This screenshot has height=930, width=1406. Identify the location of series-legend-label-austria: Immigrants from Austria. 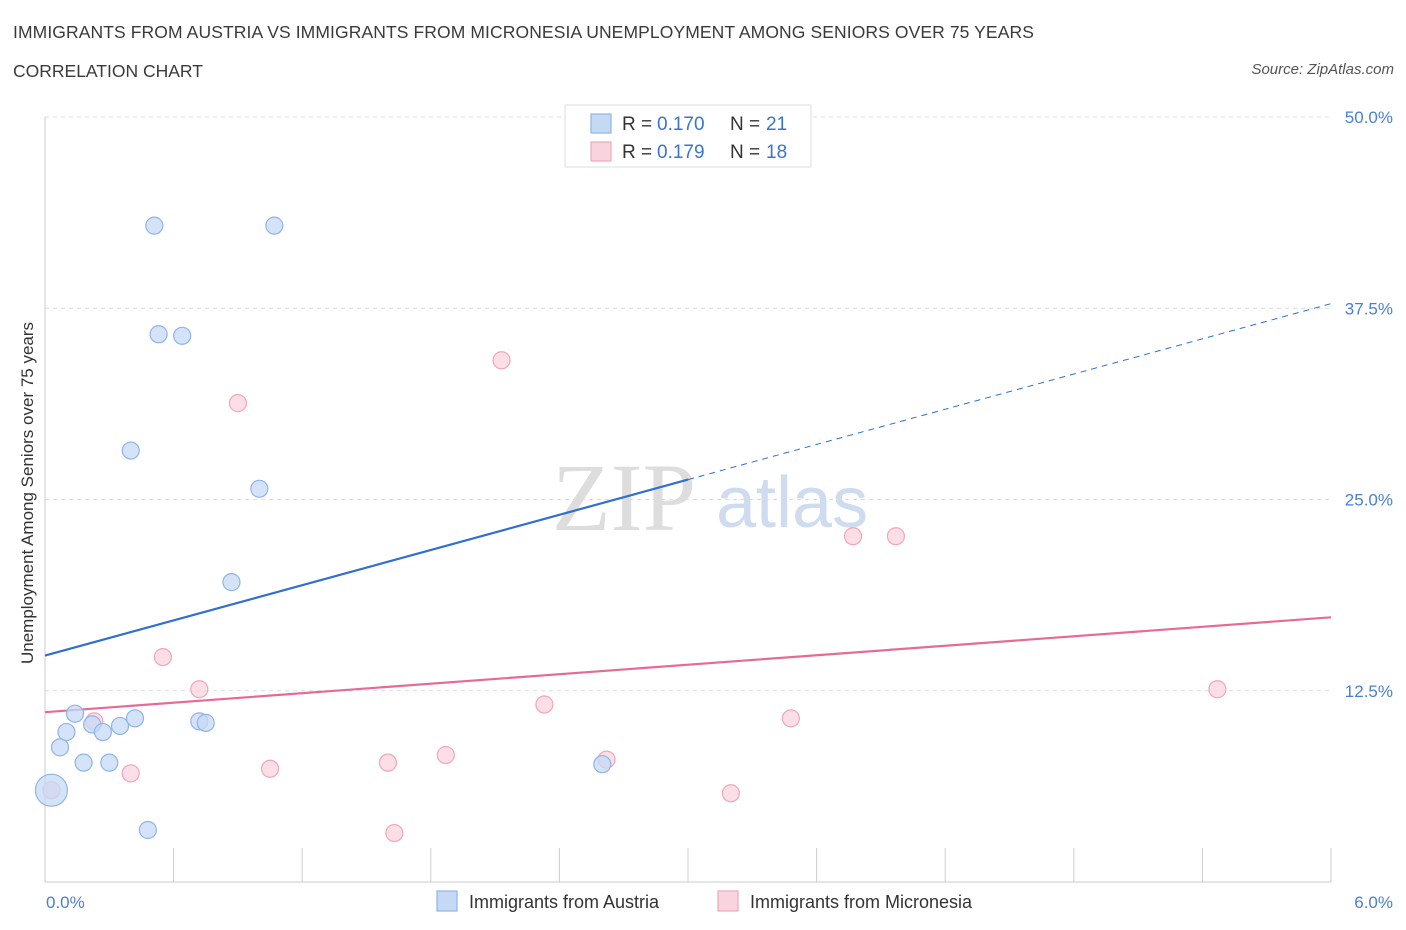
(564, 902).